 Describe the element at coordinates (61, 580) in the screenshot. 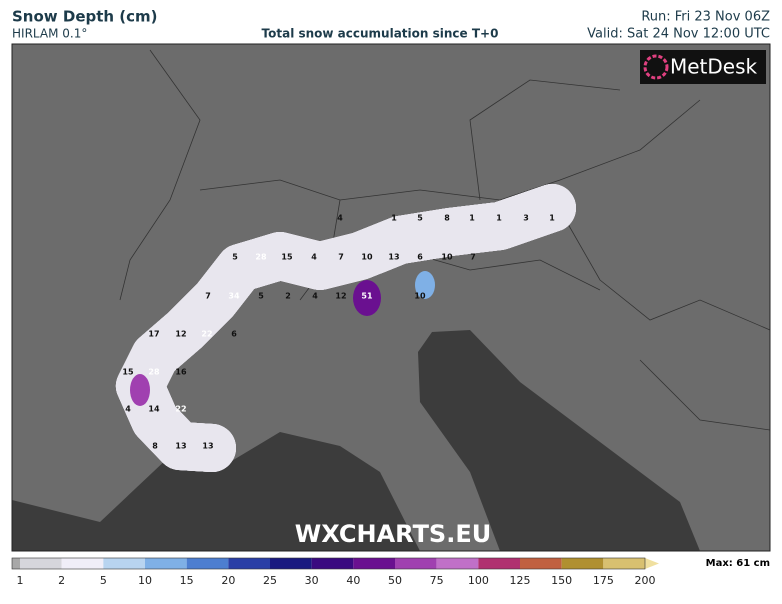

I see `legend-label: 2` at that location.